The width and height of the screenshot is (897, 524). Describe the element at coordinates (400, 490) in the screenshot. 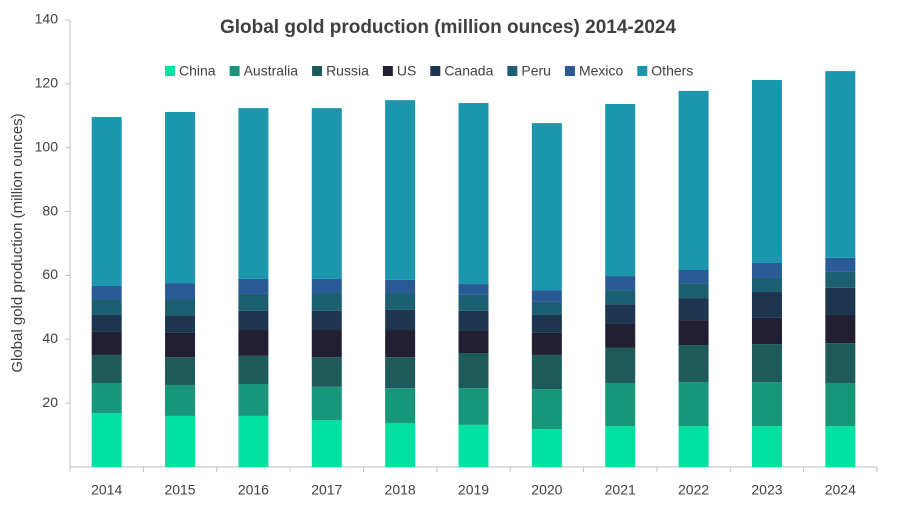

I see `x-tick-label: 2018` at that location.